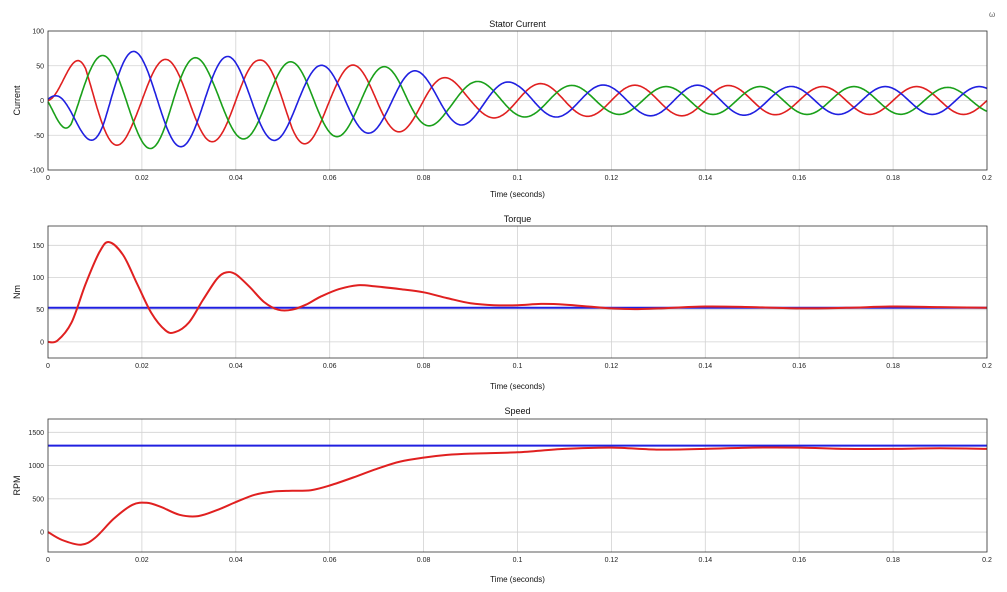  What do you see at coordinates (705, 178) in the screenshot?
I see `stator-current-x-tick-label-7: 0.14` at bounding box center [705, 178].